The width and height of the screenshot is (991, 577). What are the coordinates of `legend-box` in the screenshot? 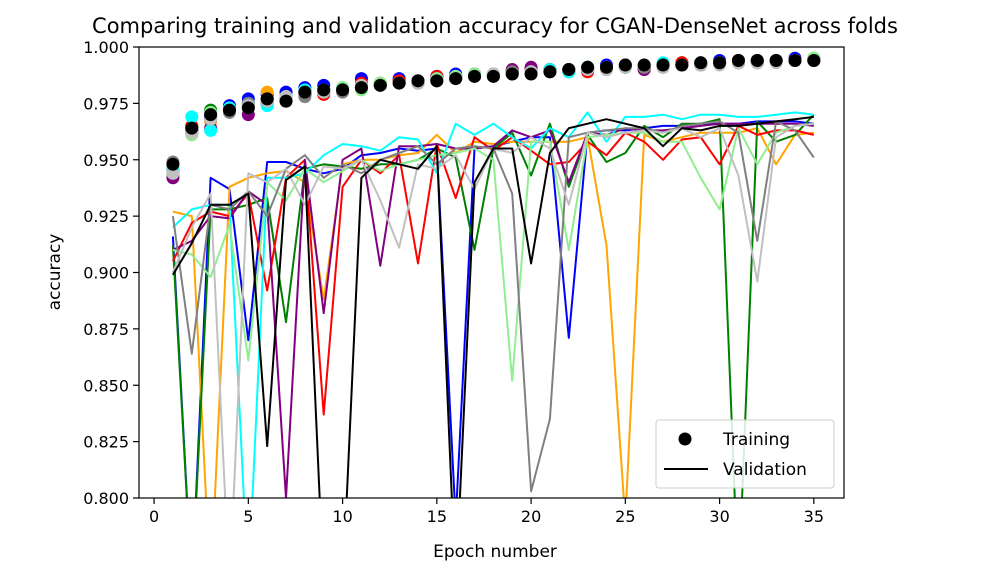 It's located at (745, 454).